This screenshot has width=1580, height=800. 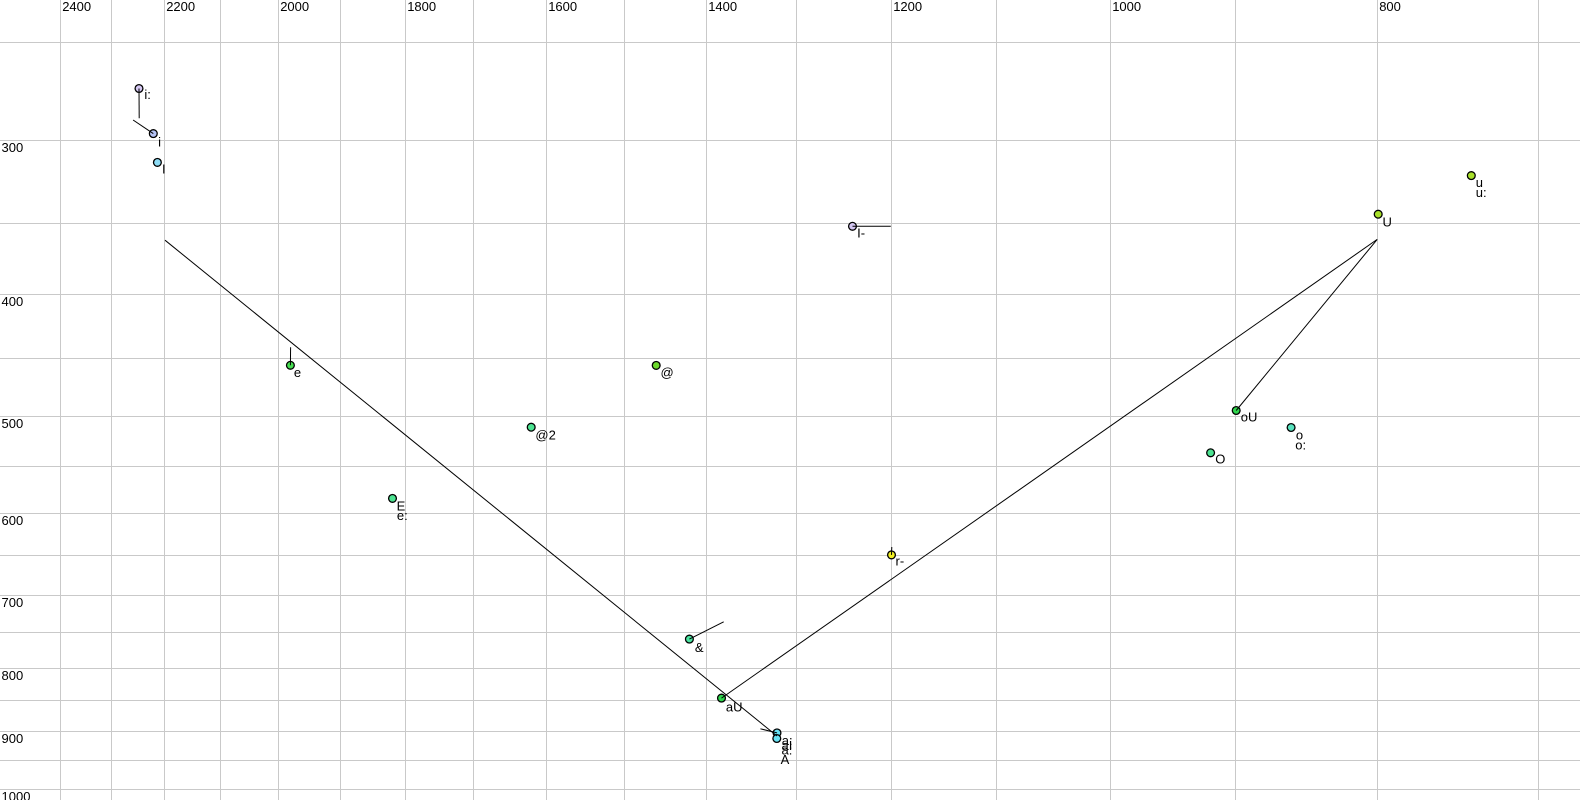 What do you see at coordinates (1387, 221) in the screenshot?
I see `svg-text: U` at bounding box center [1387, 221].